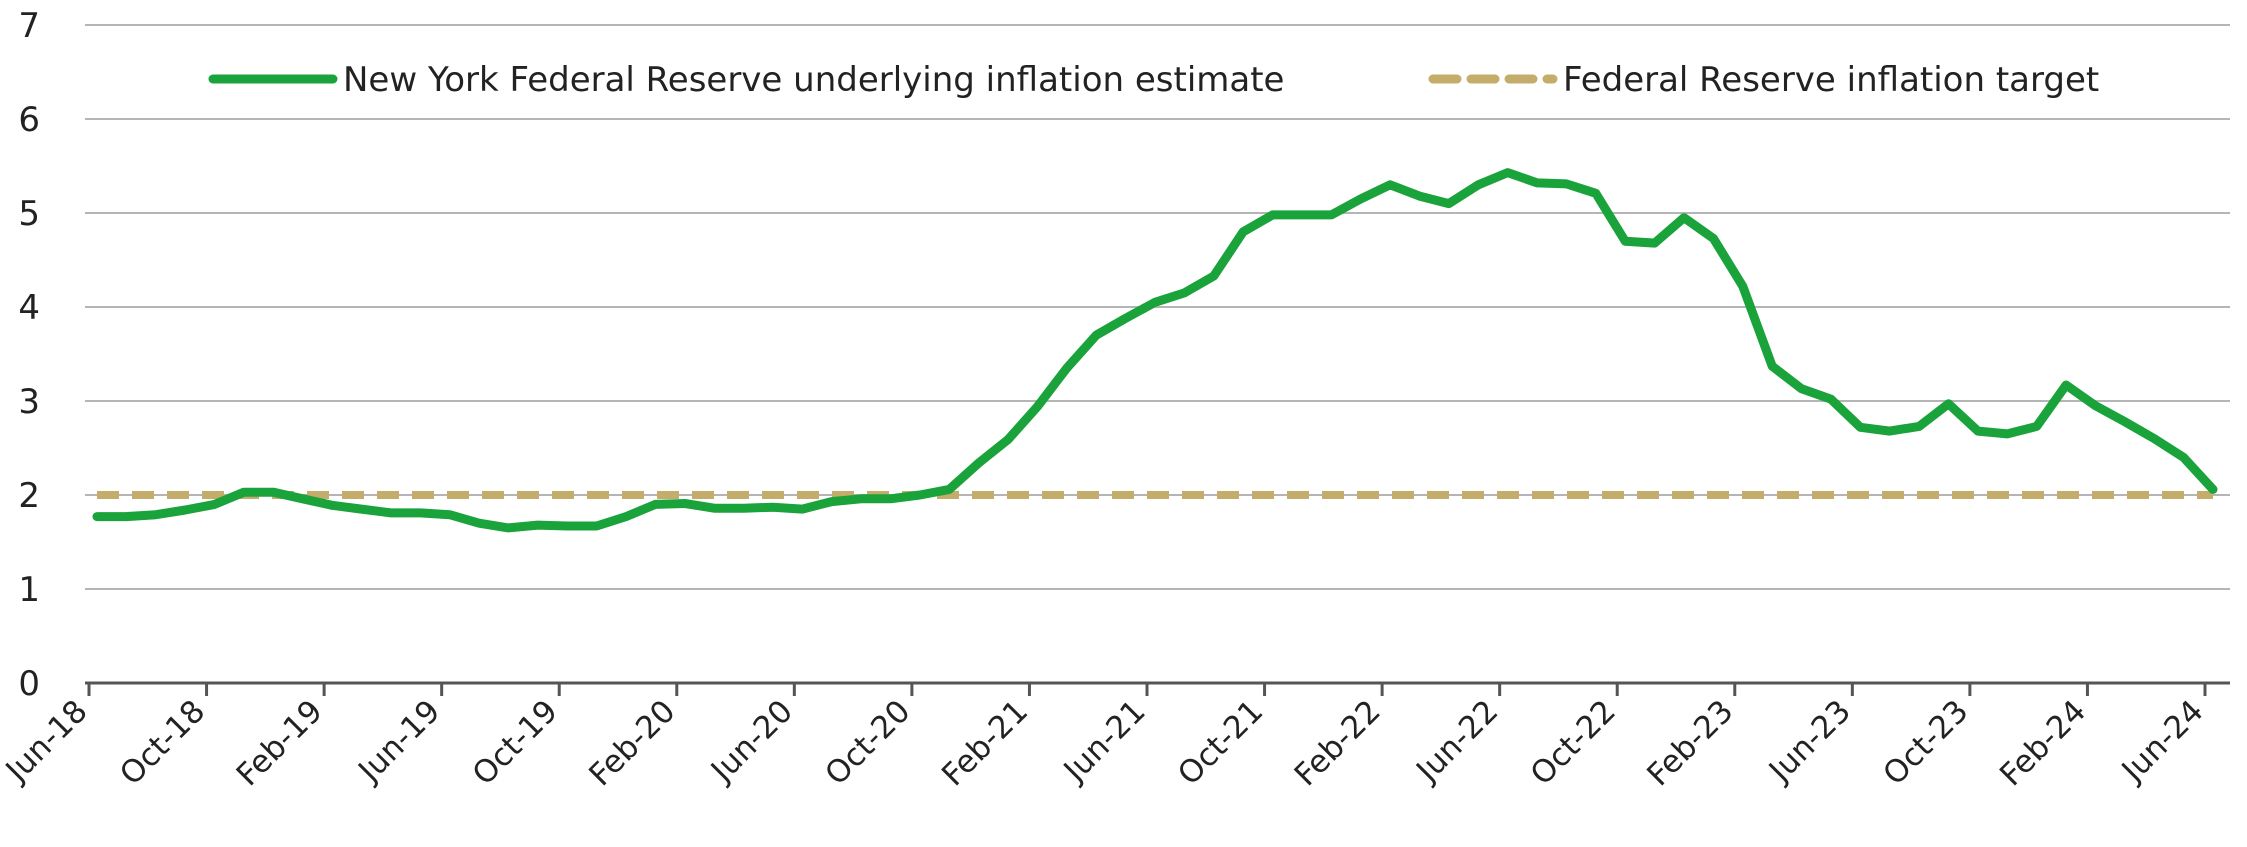  What do you see at coordinates (29, 355) in the screenshot?
I see `y-axis: 0 1 2 3 4 5 6 7` at bounding box center [29, 355].